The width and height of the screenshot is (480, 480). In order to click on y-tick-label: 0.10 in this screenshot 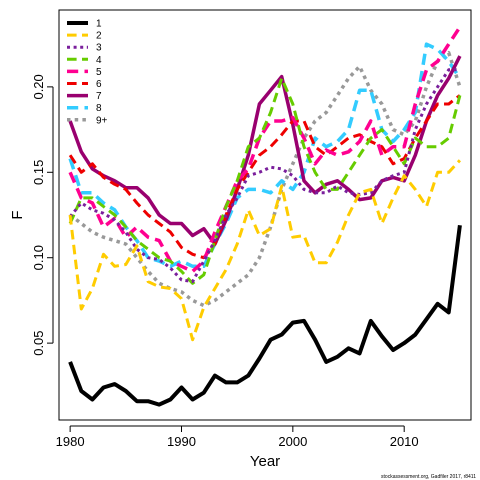, I will do `click(38, 257)`.